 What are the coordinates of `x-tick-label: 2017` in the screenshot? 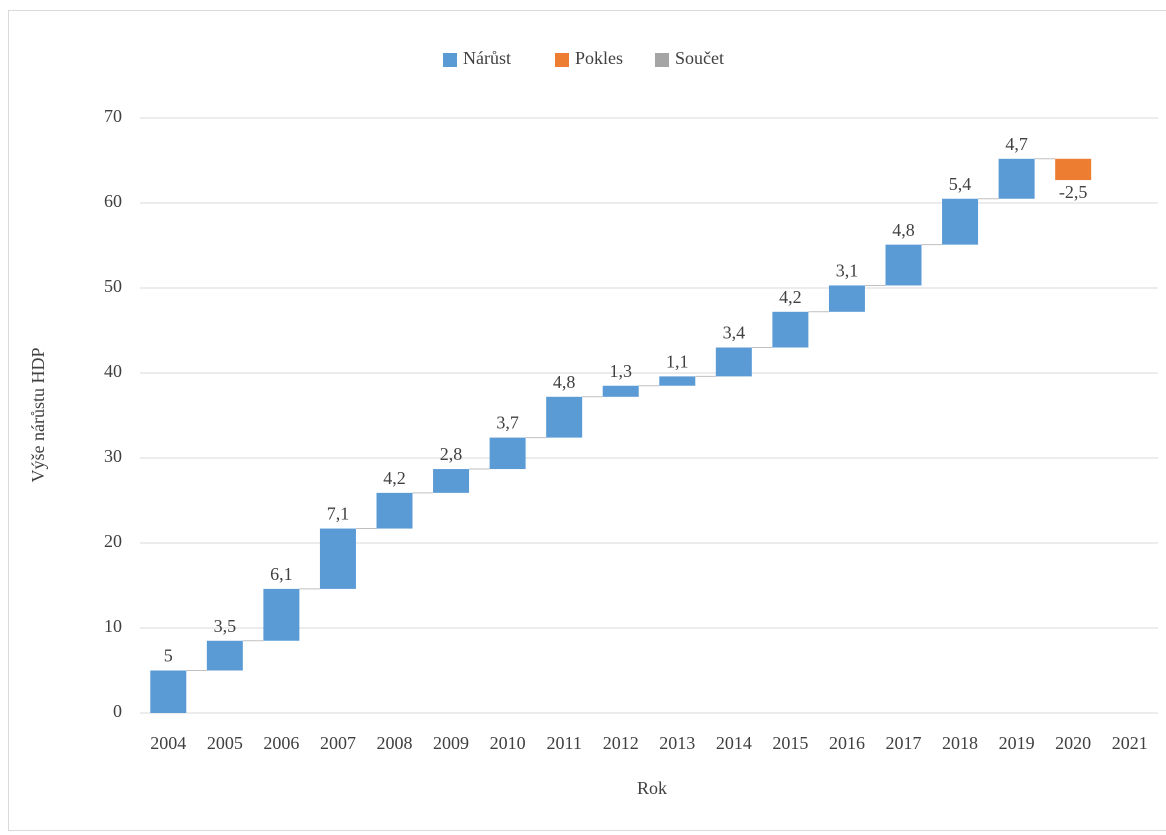 It's located at (904, 743).